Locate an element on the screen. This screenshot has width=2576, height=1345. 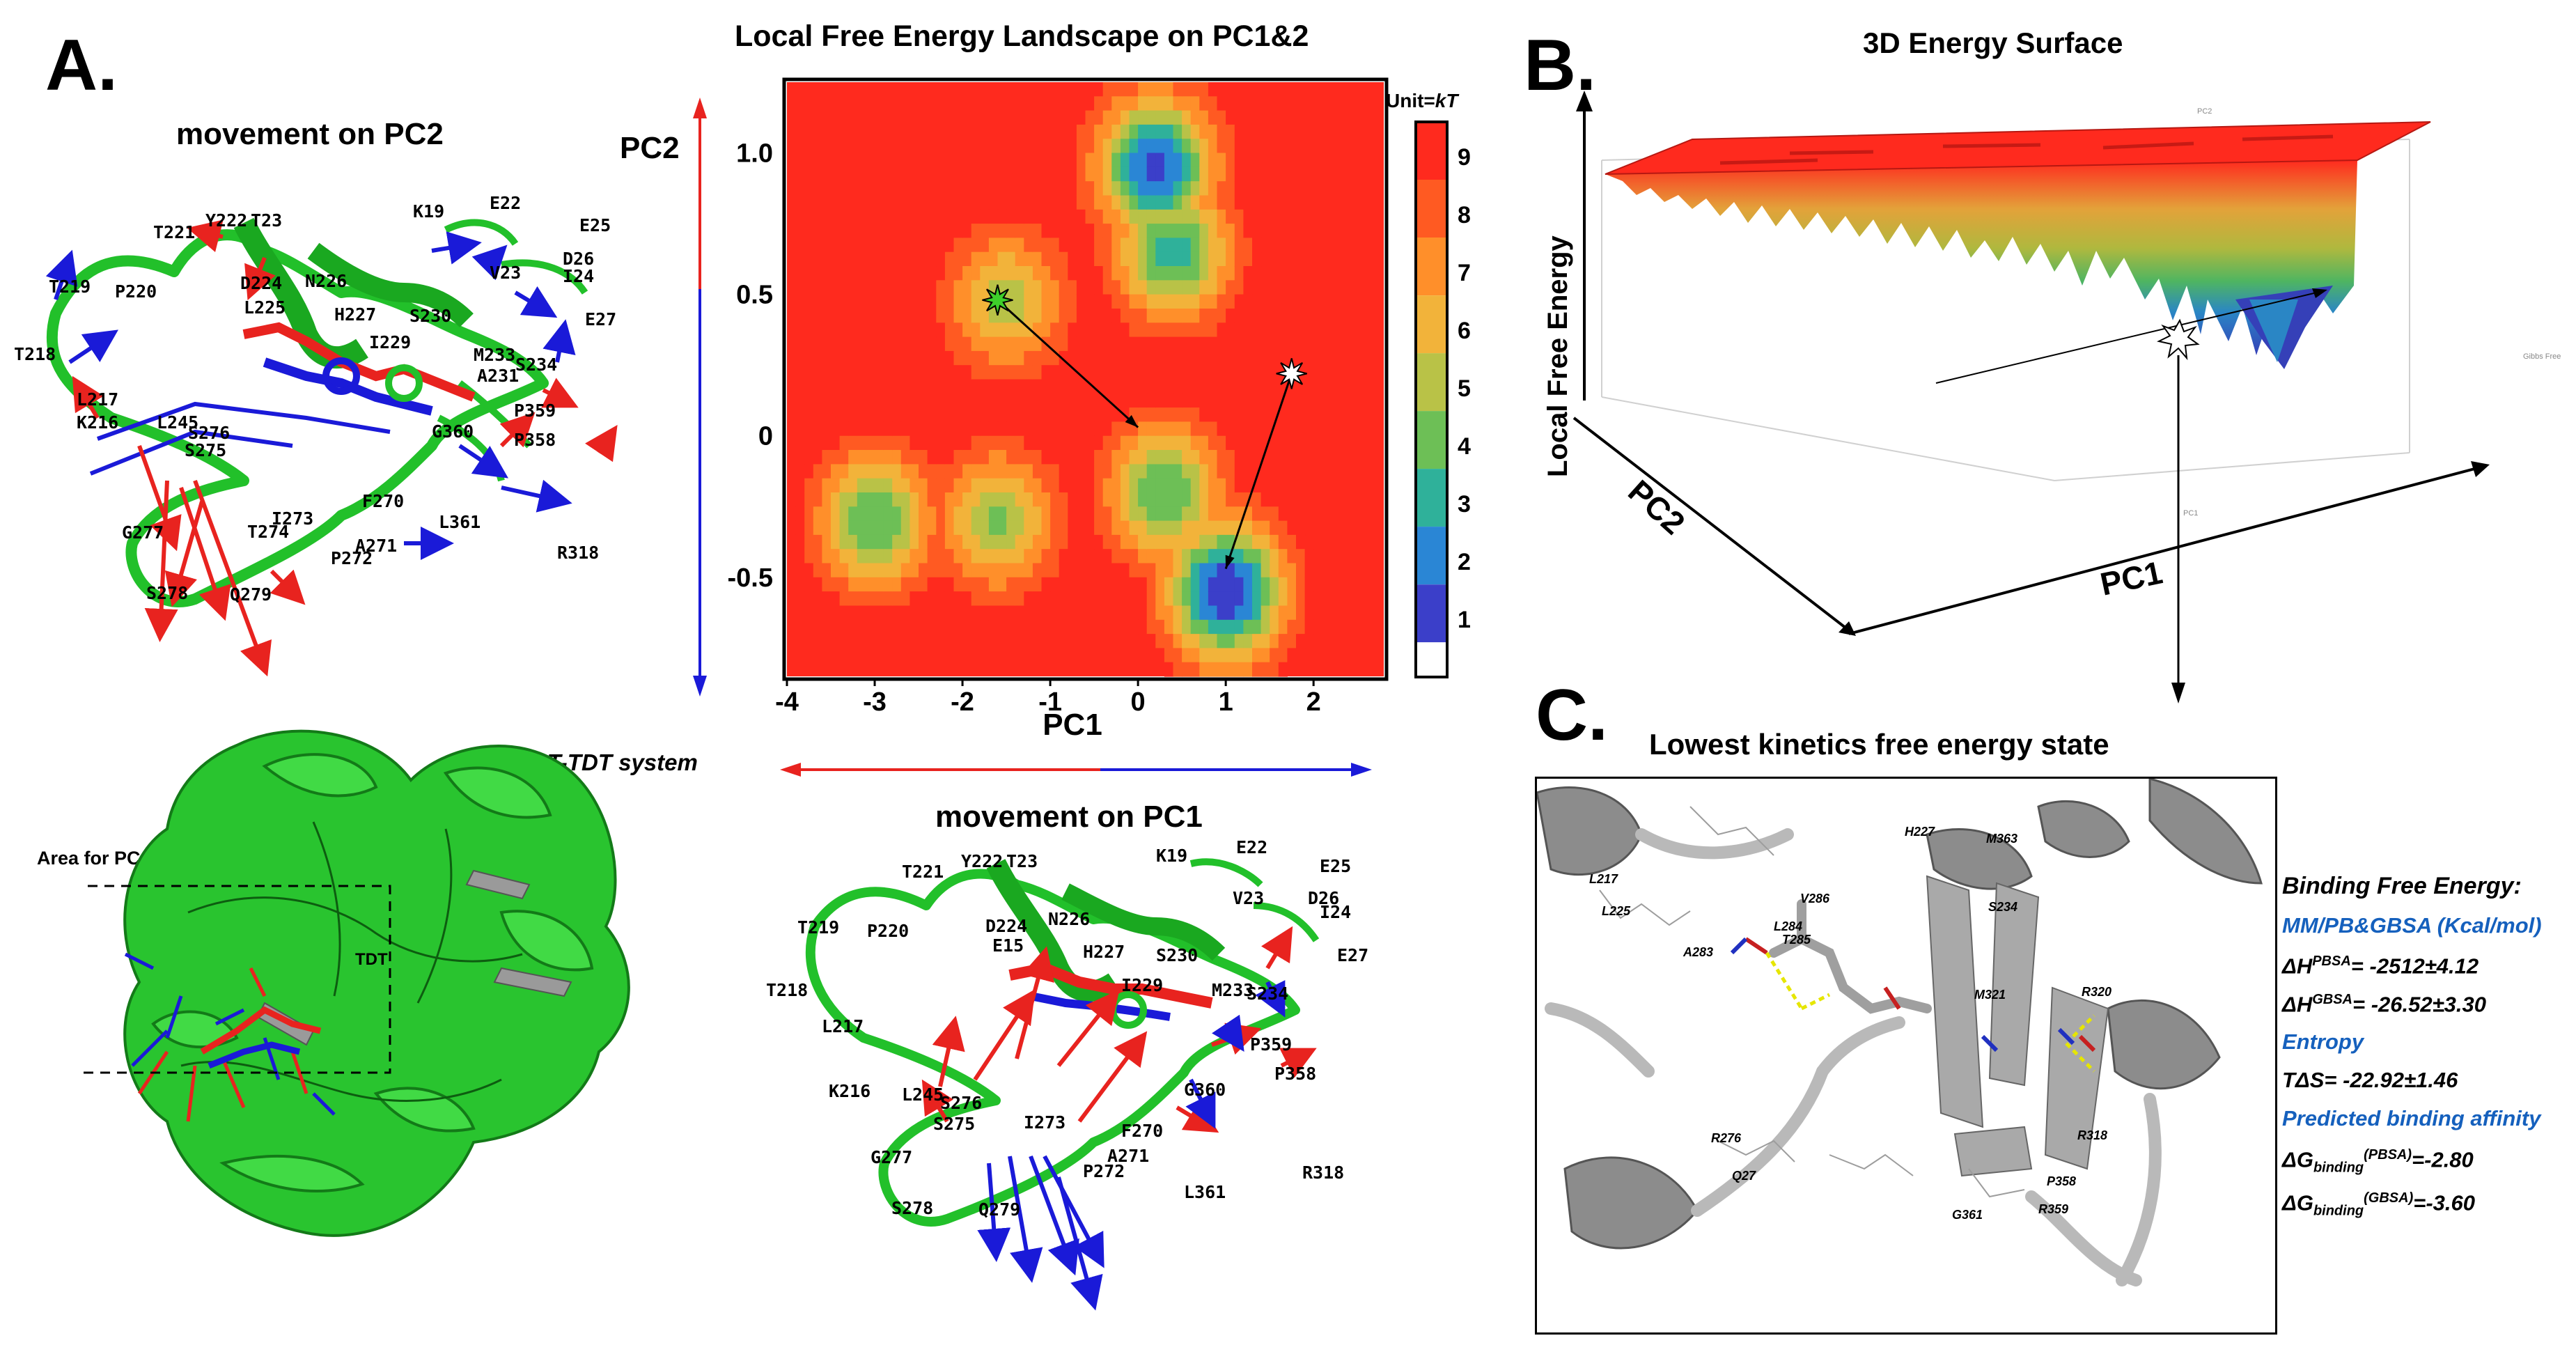
pc2-residue-label: S275 is located at coordinates (206, 450).